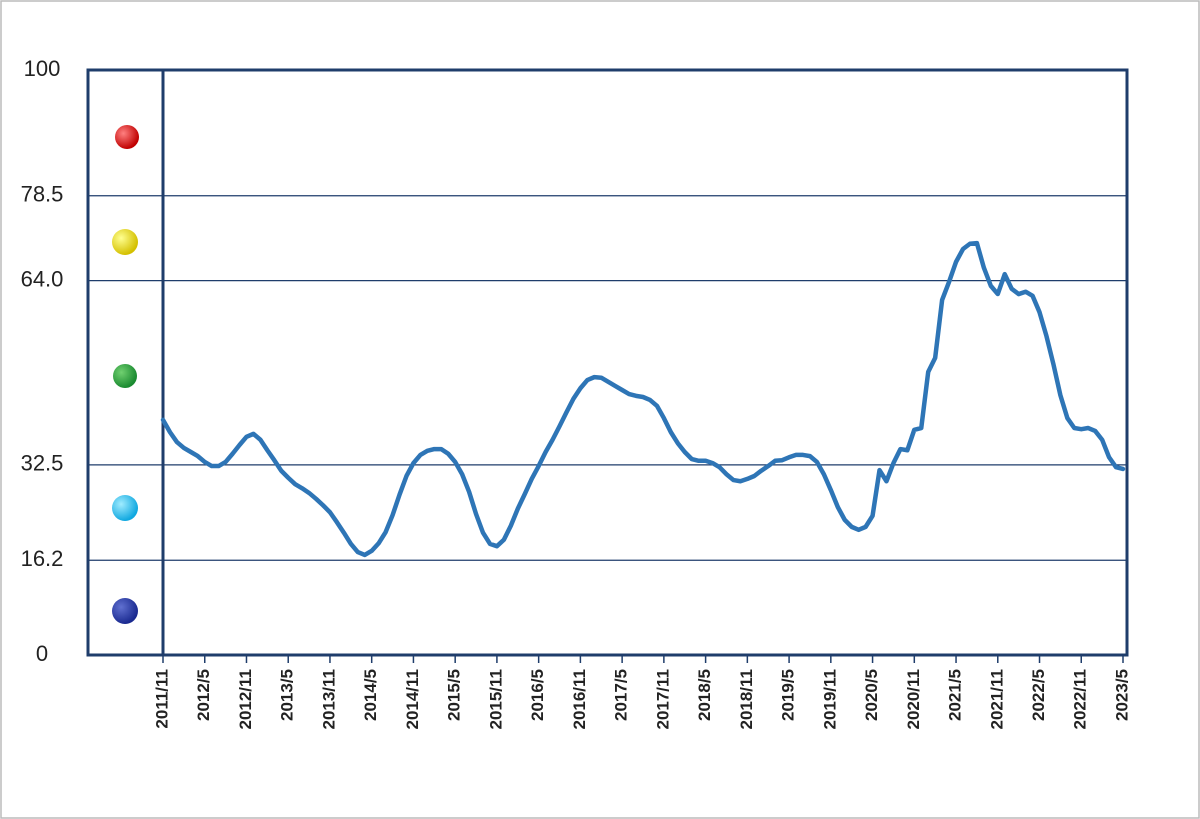 This screenshot has height=819, width=1200. I want to click on x-tick-label: 2019/5, so click(788, 695).